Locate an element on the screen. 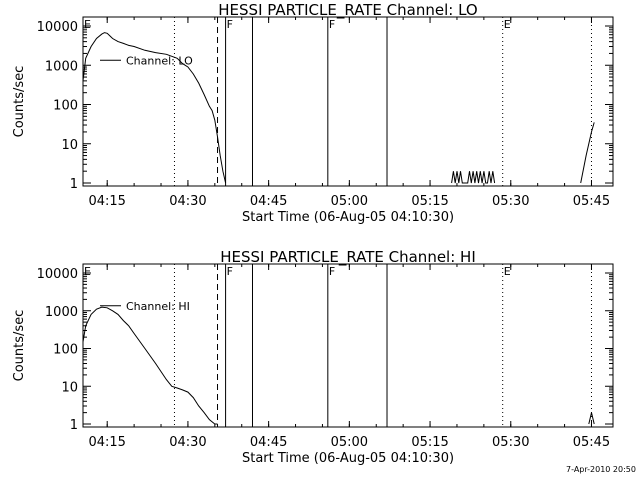 This screenshot has width=640, height=480. footer-timestamp: 7-Apr-2010 20:50 is located at coordinates (601, 469).